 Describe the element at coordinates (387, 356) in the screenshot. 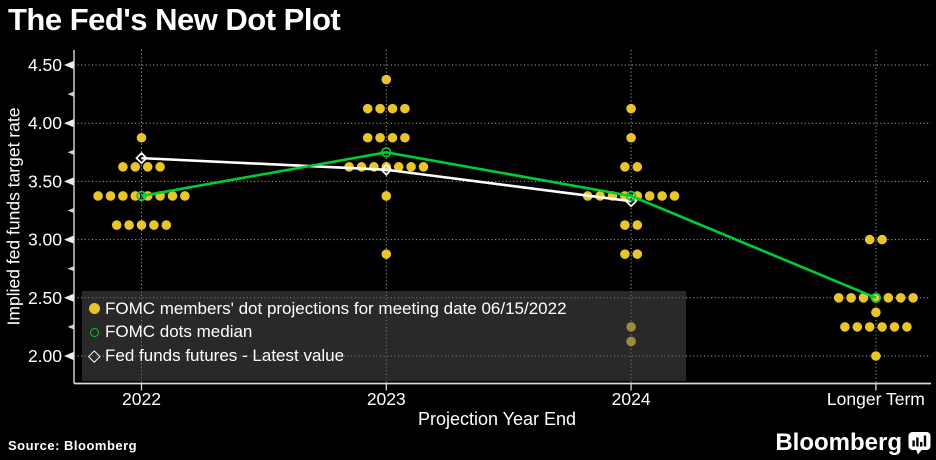

I see `legend-item-futures: Fed funds futures - Latest value` at that location.